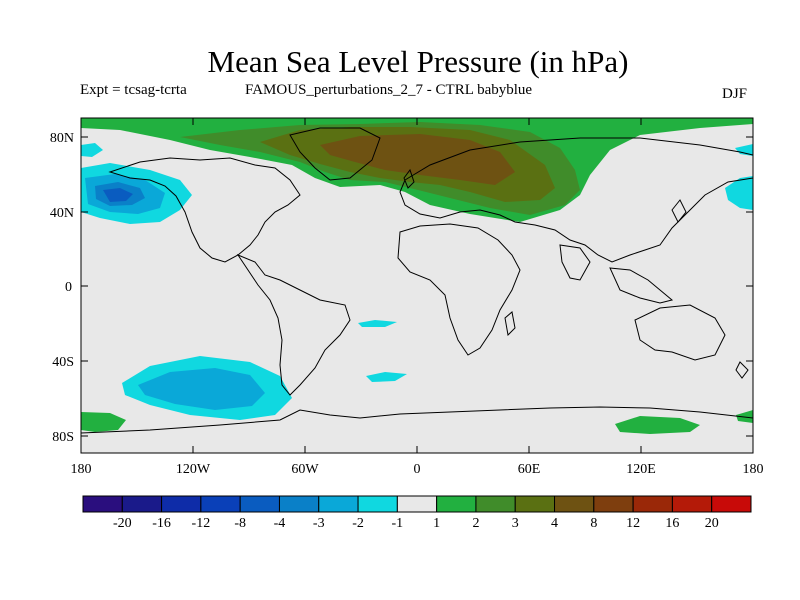 The width and height of the screenshot is (800, 600). I want to click on contour-pos1-southeast, so click(657, 425).